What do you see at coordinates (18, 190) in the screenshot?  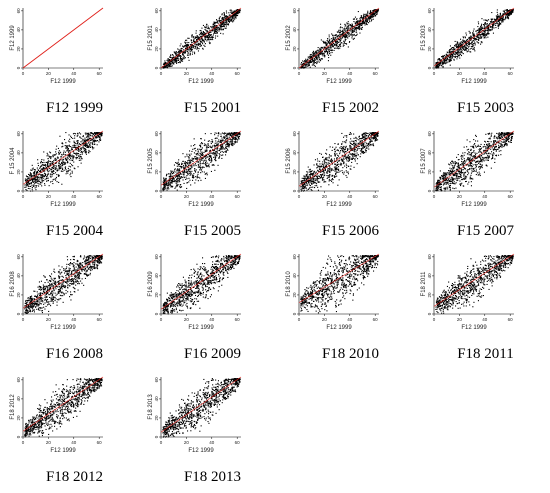 I see `y-tick-label: 0` at bounding box center [18, 190].